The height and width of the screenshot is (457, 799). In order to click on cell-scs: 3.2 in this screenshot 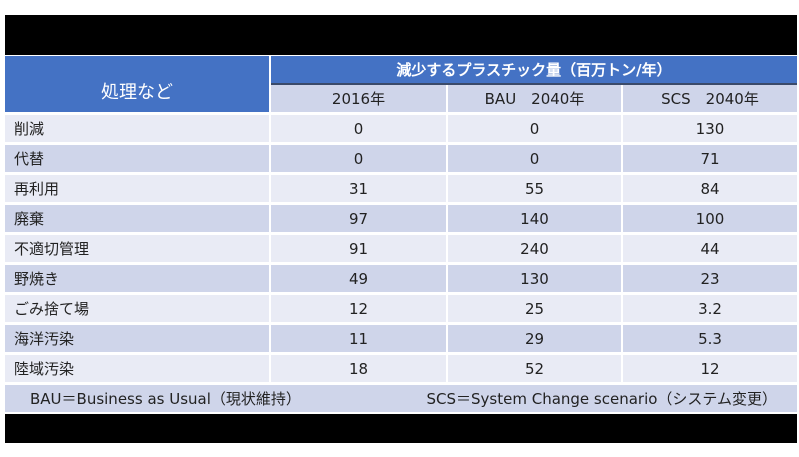, I will do `click(709, 309)`.